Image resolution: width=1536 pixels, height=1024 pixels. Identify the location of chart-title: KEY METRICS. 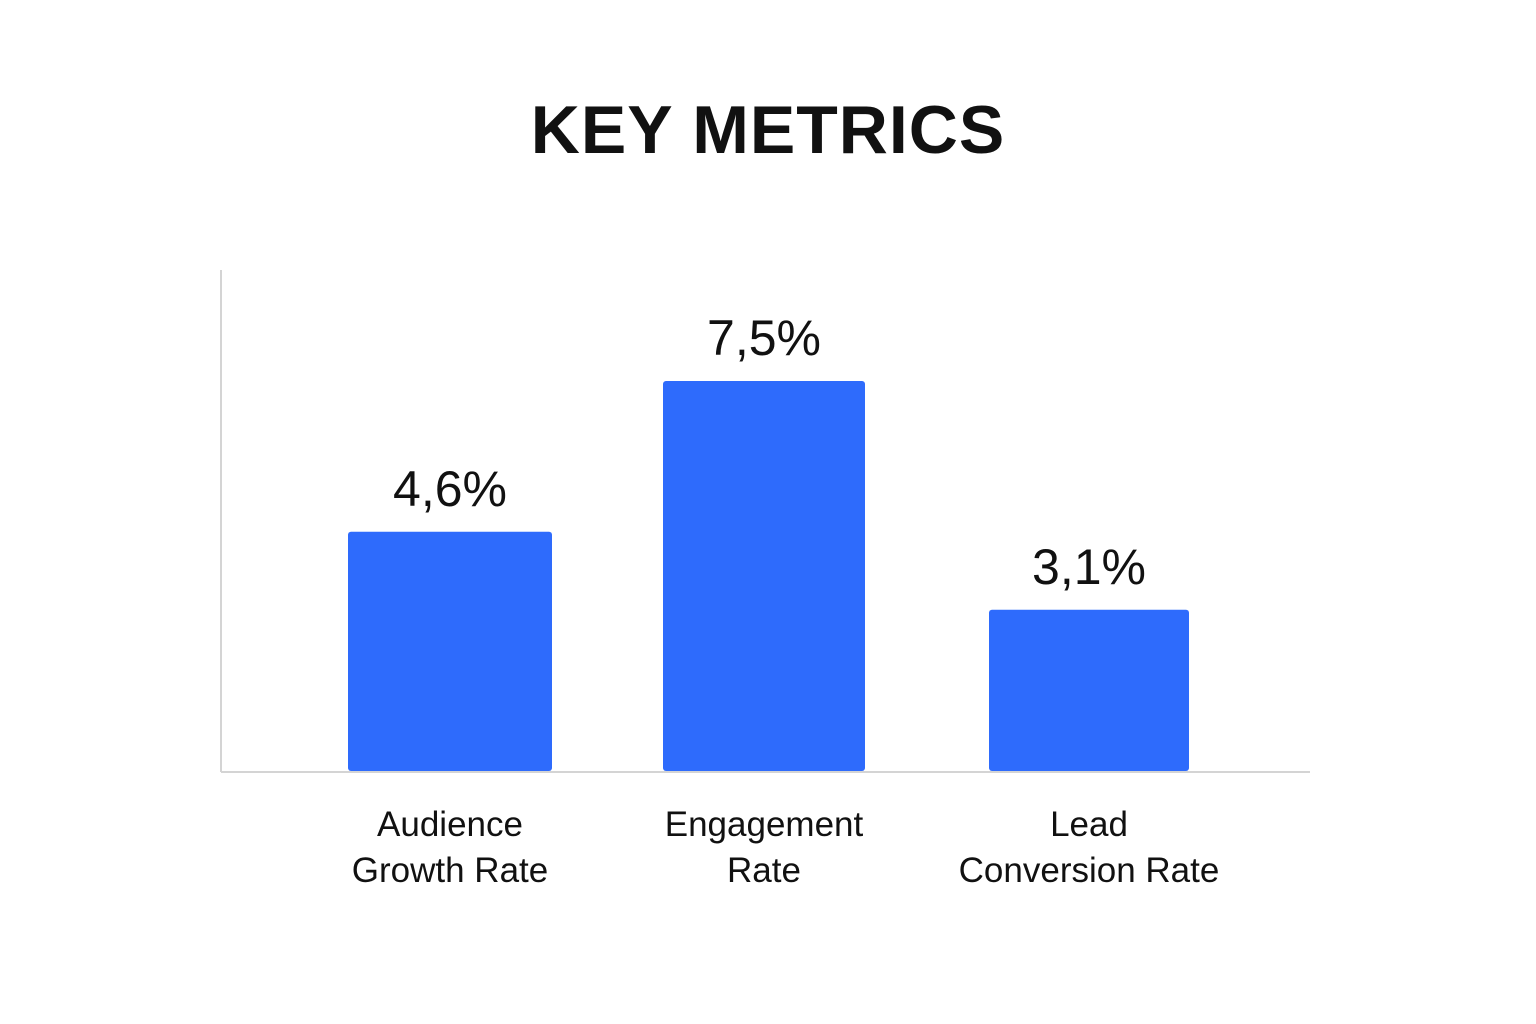
(768, 130).